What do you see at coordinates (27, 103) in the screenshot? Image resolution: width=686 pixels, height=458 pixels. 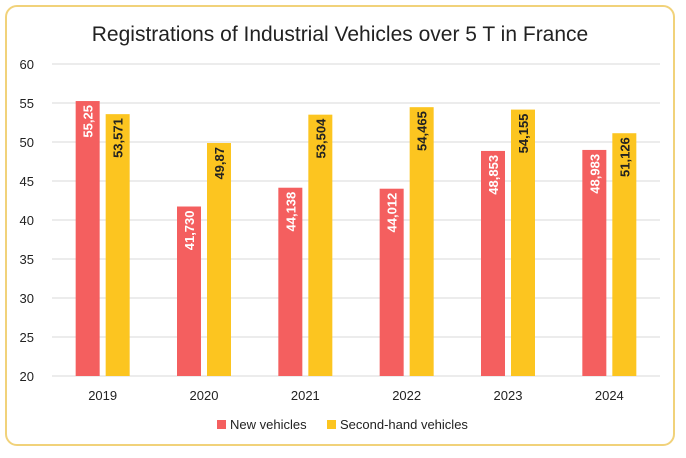 I see `y-tick-label-55: 55` at bounding box center [27, 103].